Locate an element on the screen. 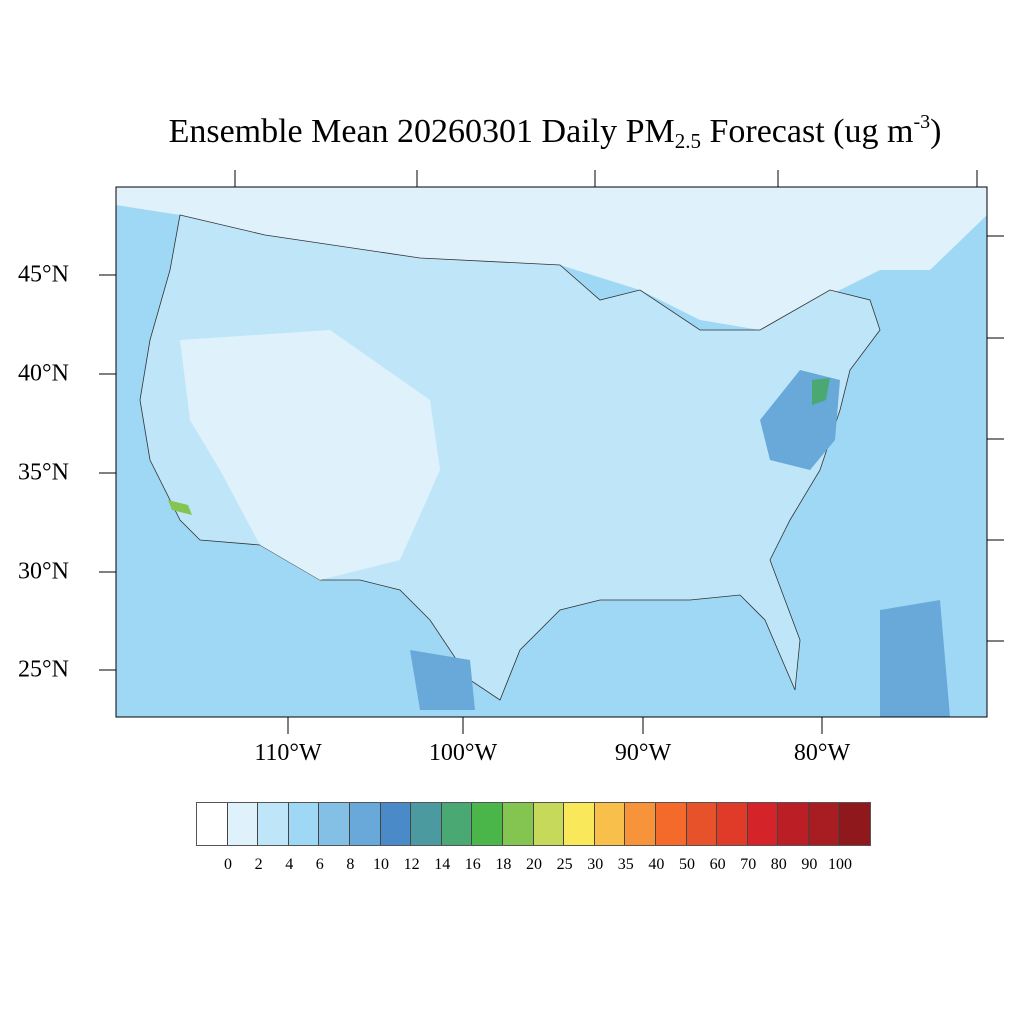 The width and height of the screenshot is (1024, 1024). lon-label: 90°W is located at coordinates (643, 753).